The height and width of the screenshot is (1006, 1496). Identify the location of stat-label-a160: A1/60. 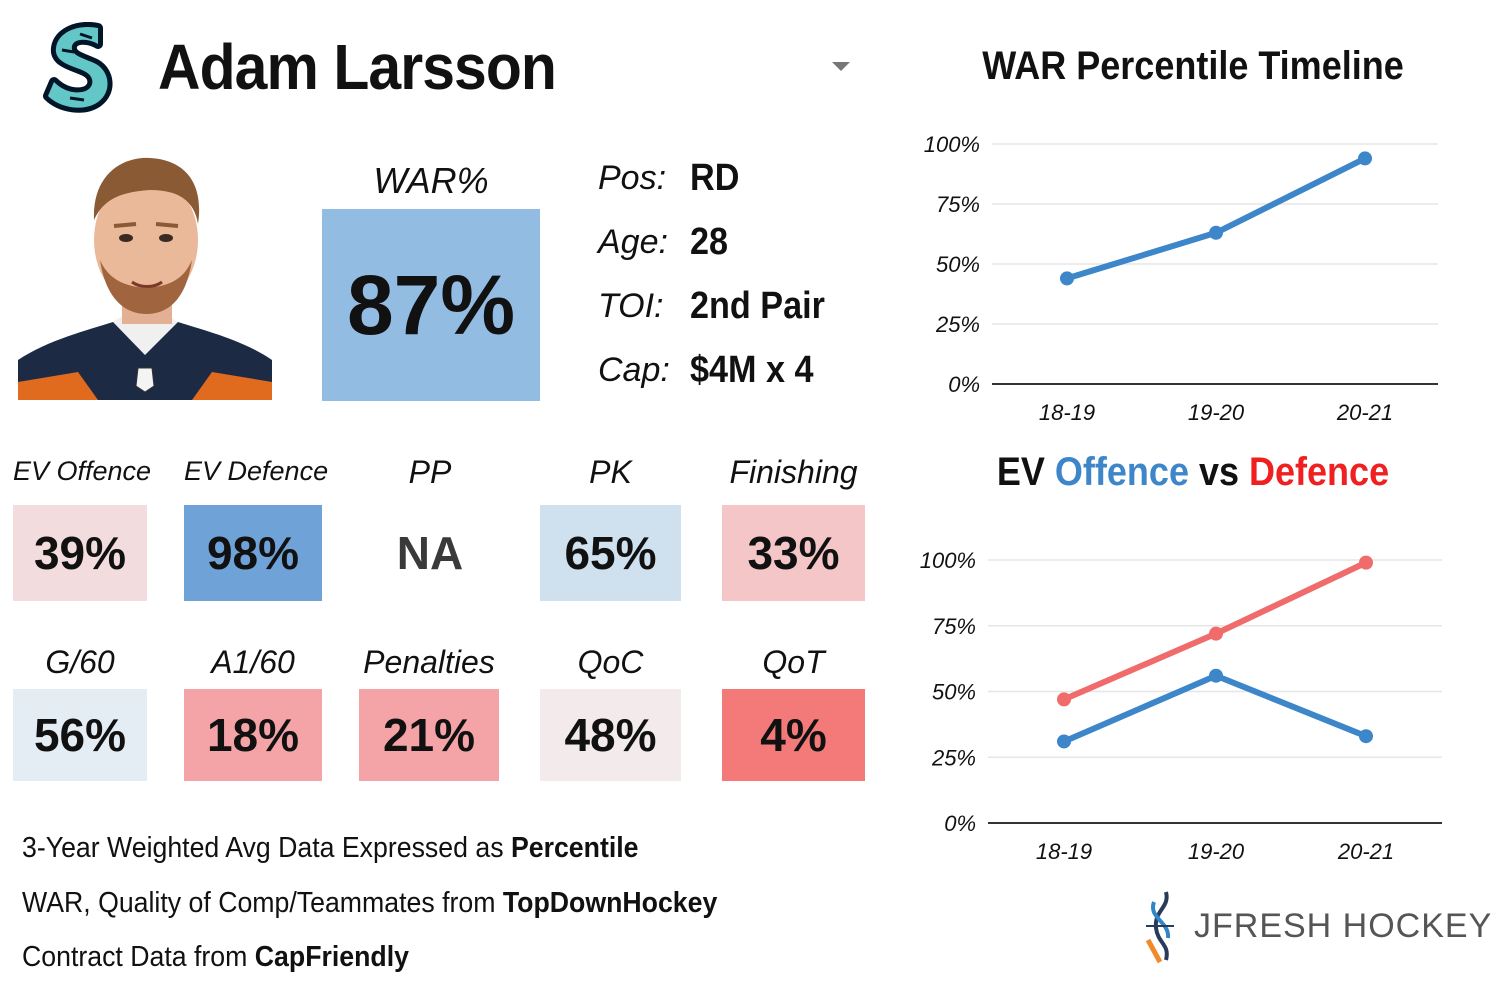
(253, 662).